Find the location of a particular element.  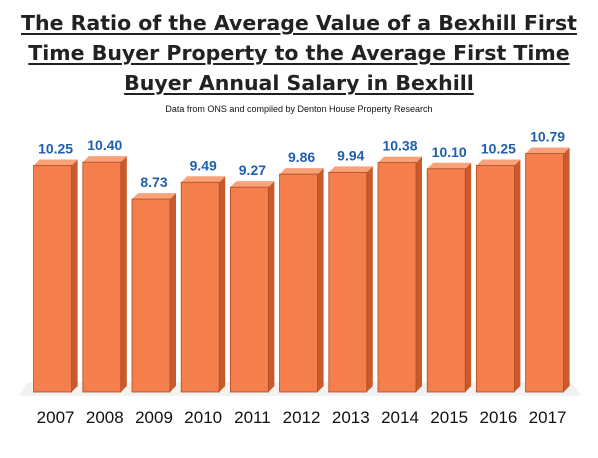

data-label-2017: 10.79 is located at coordinates (547, 137).